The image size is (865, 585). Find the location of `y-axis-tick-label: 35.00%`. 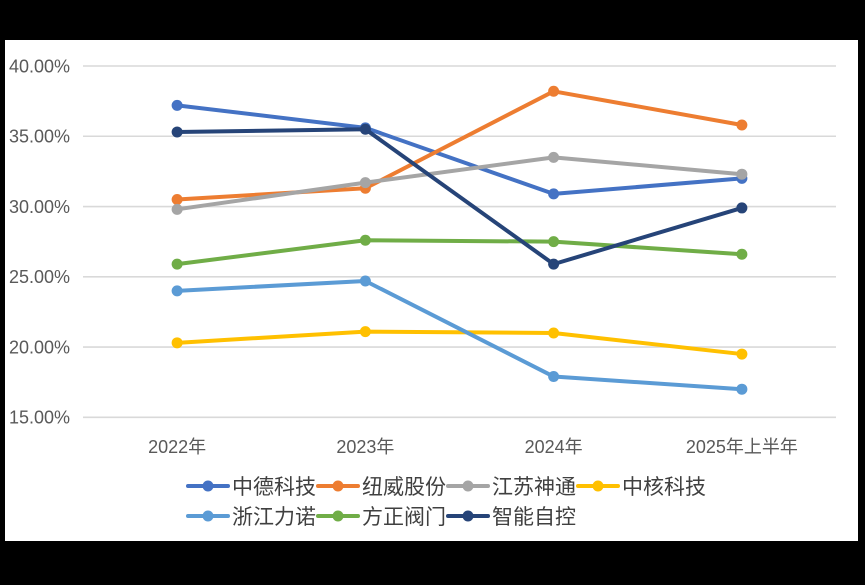

y-axis-tick-label: 35.00% is located at coordinates (39, 137).